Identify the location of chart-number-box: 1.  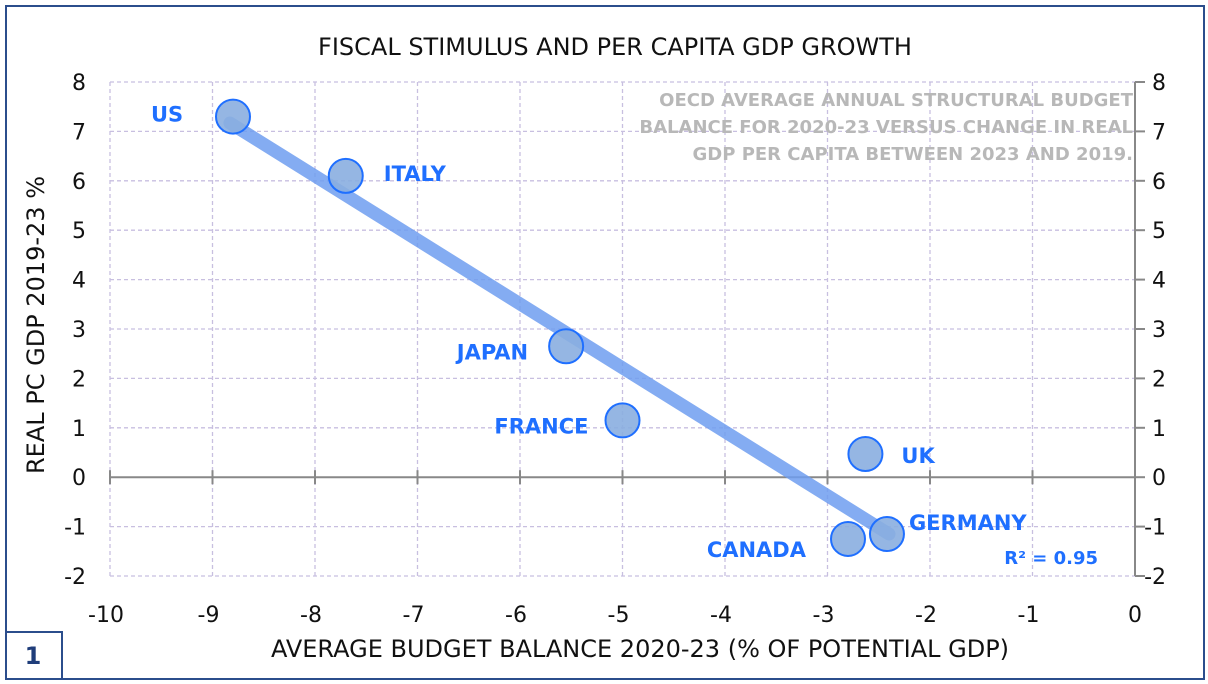
(34, 654).